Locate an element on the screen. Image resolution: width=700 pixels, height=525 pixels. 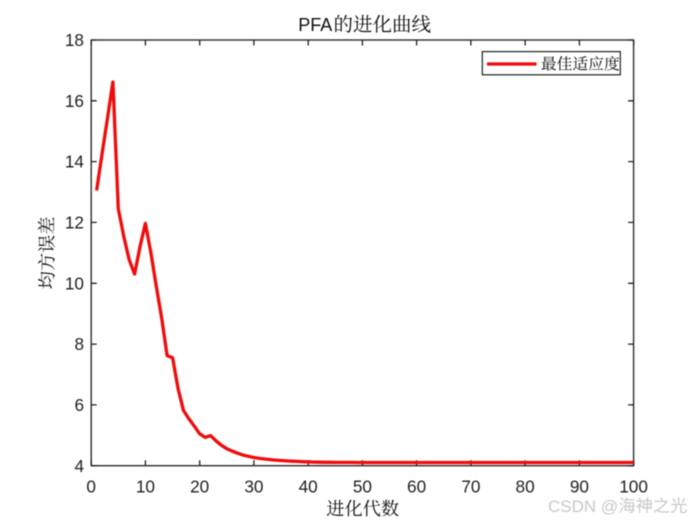
svg-text: 30 is located at coordinates (253, 487).